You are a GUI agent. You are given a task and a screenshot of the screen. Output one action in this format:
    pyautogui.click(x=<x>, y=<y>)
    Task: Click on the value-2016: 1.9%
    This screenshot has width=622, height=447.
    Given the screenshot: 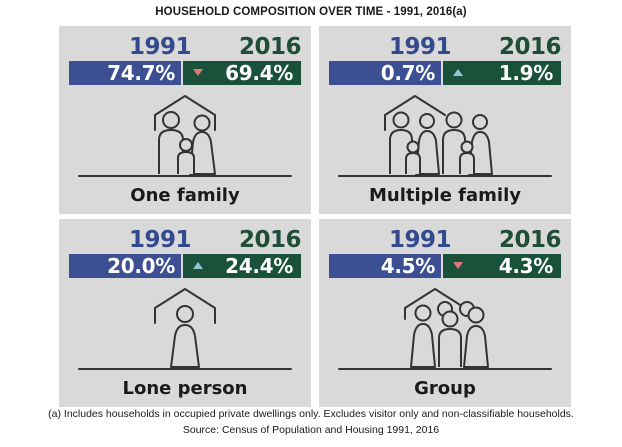 What is the action you would take?
    pyautogui.click(x=502, y=73)
    